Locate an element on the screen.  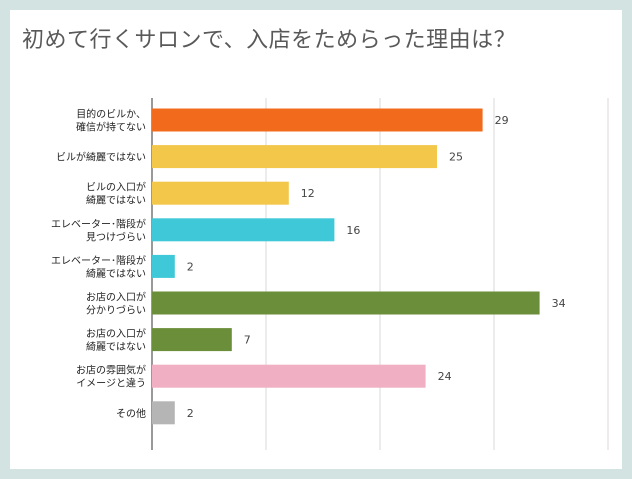
category-label: ビルが綺麗ではない is located at coordinates (101, 157).